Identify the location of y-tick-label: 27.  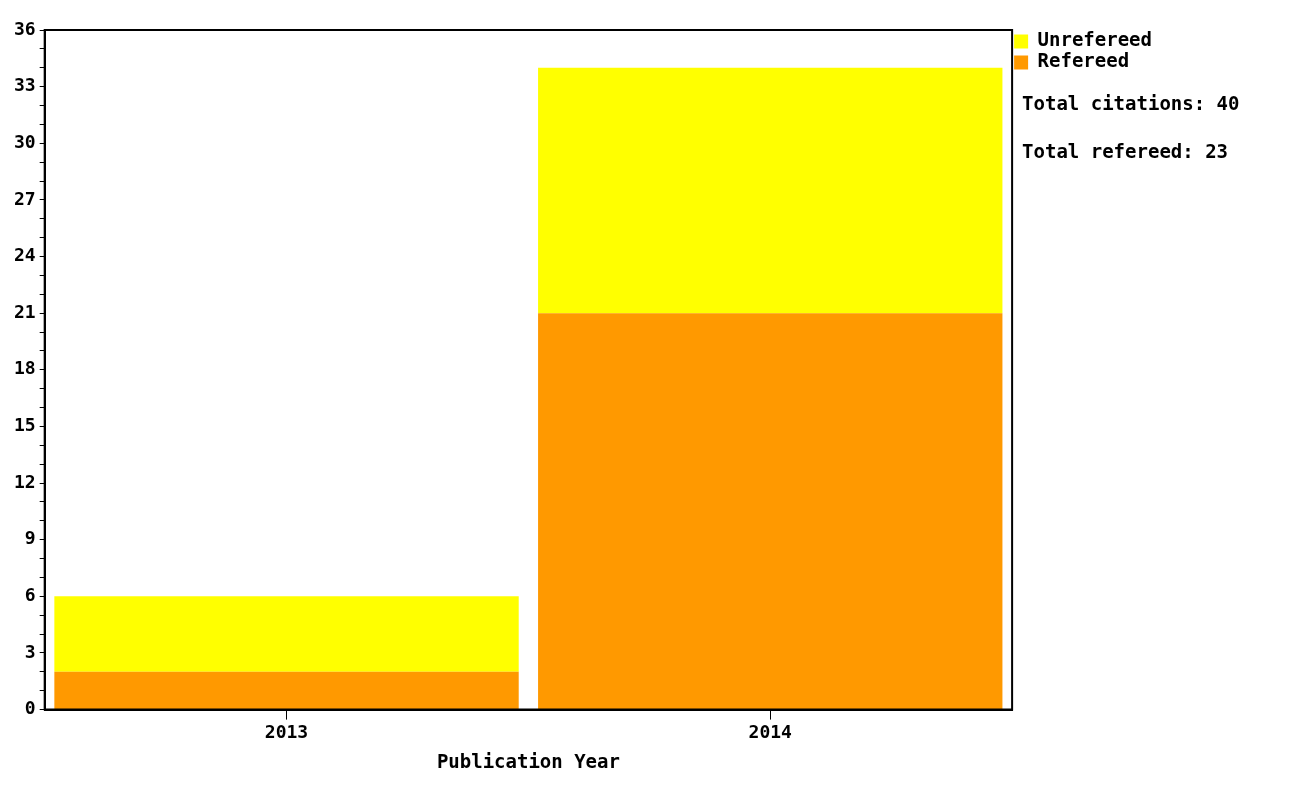
(24, 198).